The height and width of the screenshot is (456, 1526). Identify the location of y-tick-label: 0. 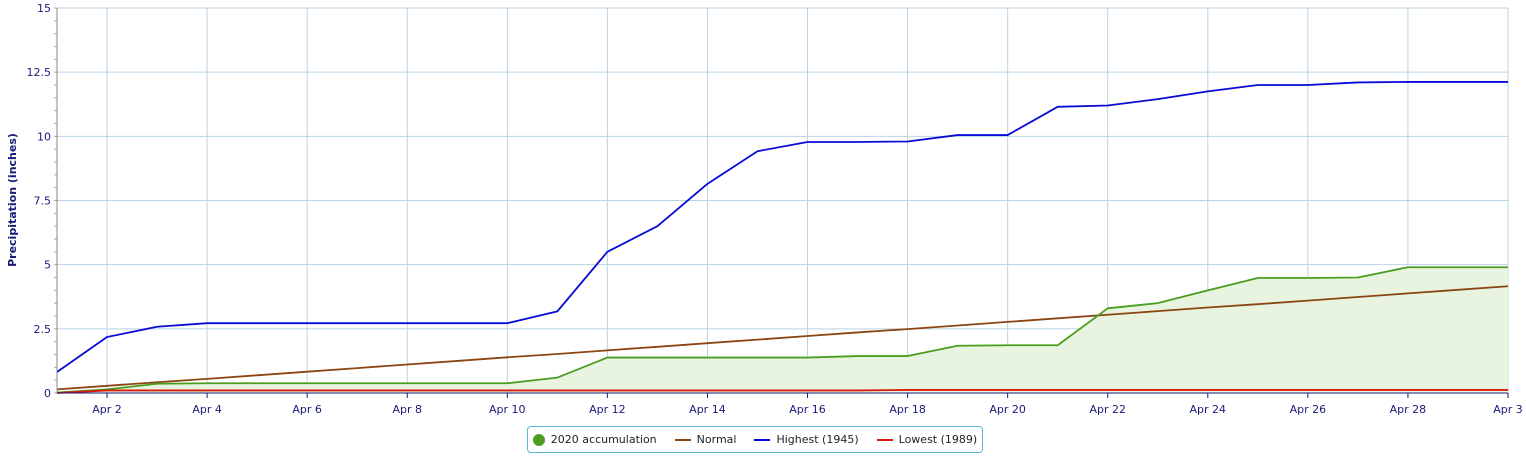
(47, 393).